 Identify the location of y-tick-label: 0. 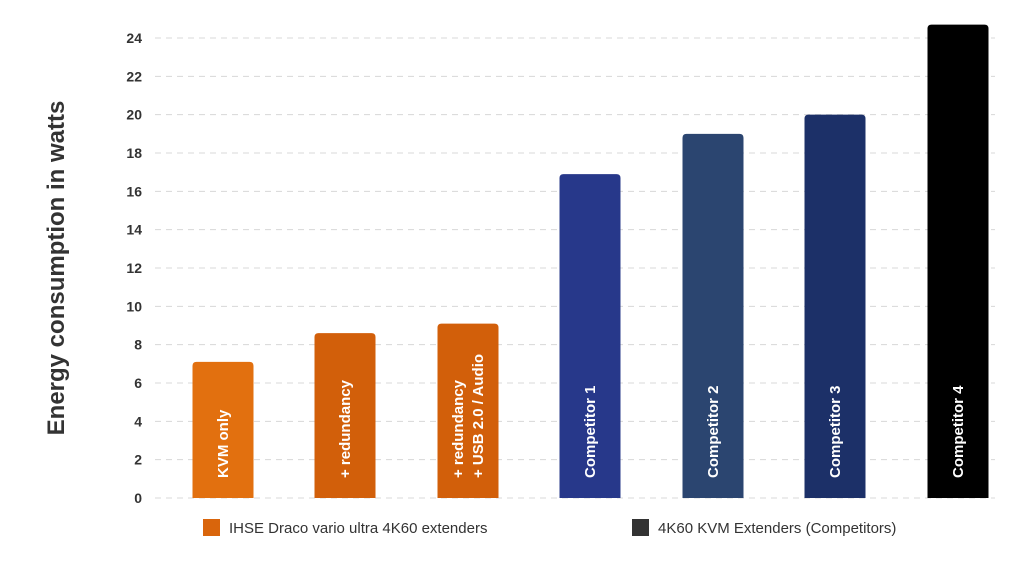
(138, 498).